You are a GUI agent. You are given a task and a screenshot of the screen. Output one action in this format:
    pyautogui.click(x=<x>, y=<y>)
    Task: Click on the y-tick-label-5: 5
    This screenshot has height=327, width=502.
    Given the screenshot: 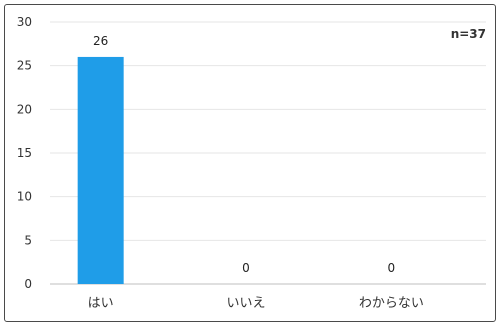 What is the action you would take?
    pyautogui.click(x=28, y=240)
    